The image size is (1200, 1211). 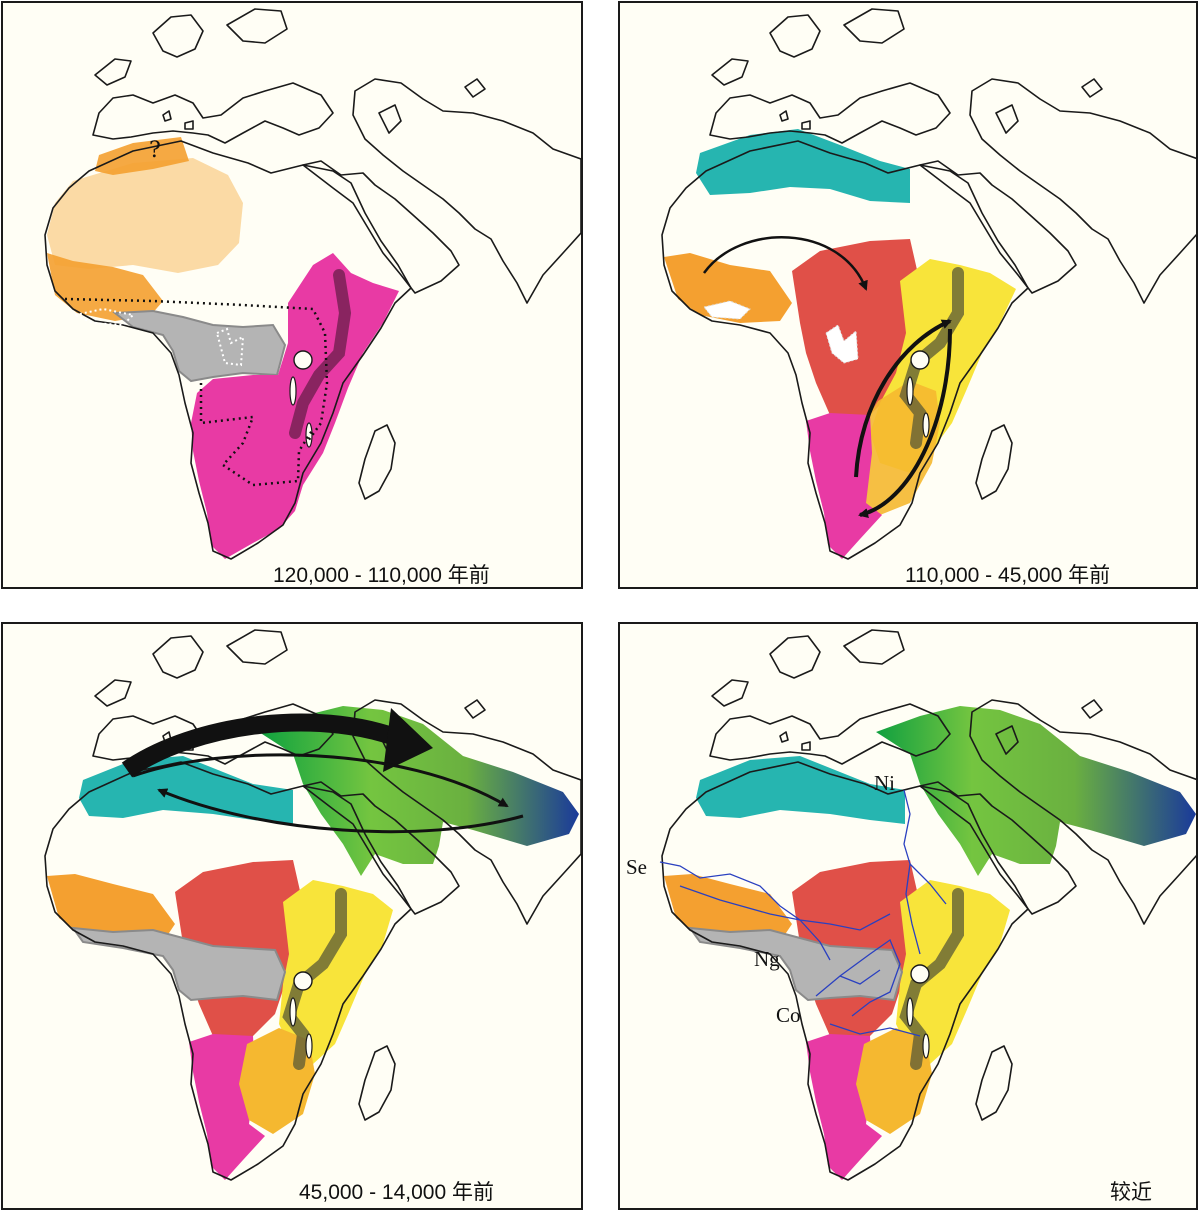 What do you see at coordinates (767, 959) in the screenshot?
I see `river-label-niger: Ng` at bounding box center [767, 959].